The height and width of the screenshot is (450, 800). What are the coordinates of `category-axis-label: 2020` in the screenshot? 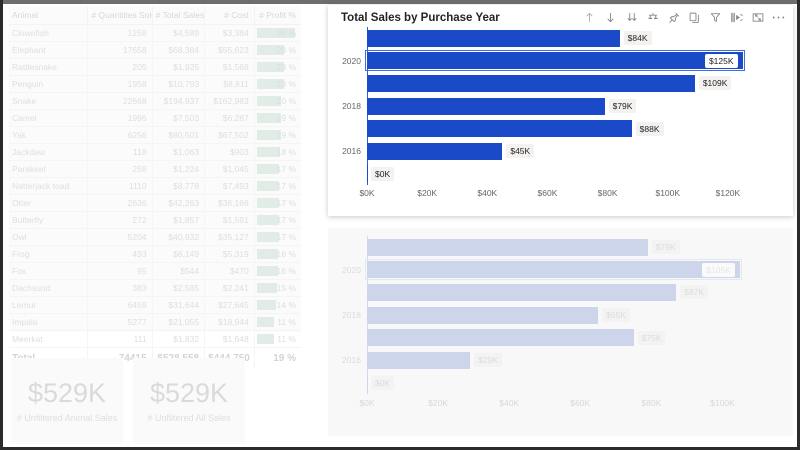 It's located at (351, 60).